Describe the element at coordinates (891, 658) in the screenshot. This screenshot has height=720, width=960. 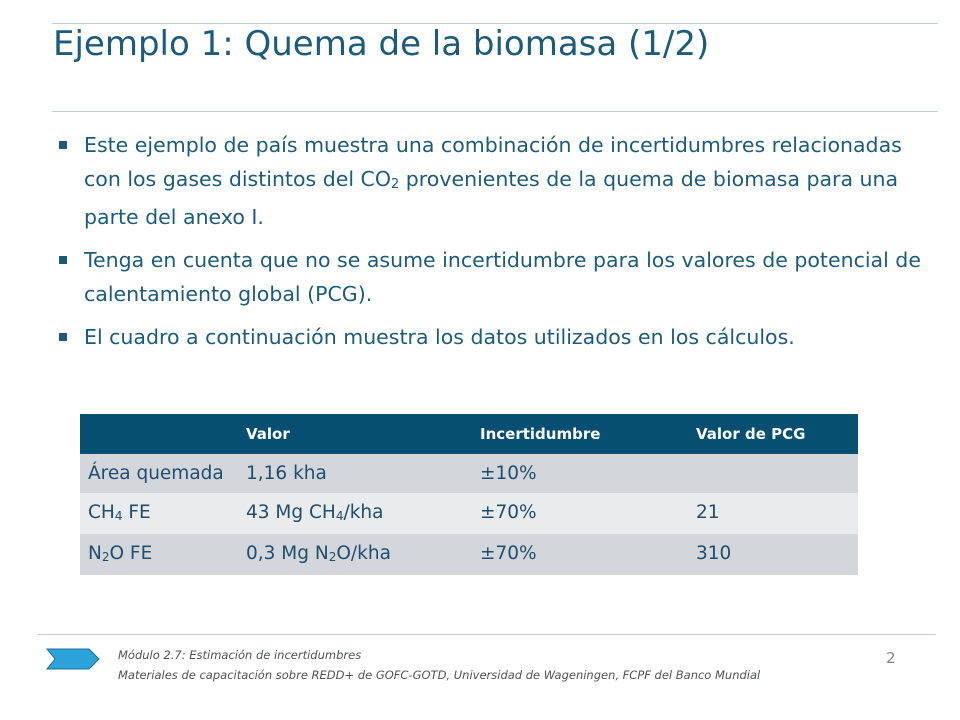
I see `page-number: 2` at that location.